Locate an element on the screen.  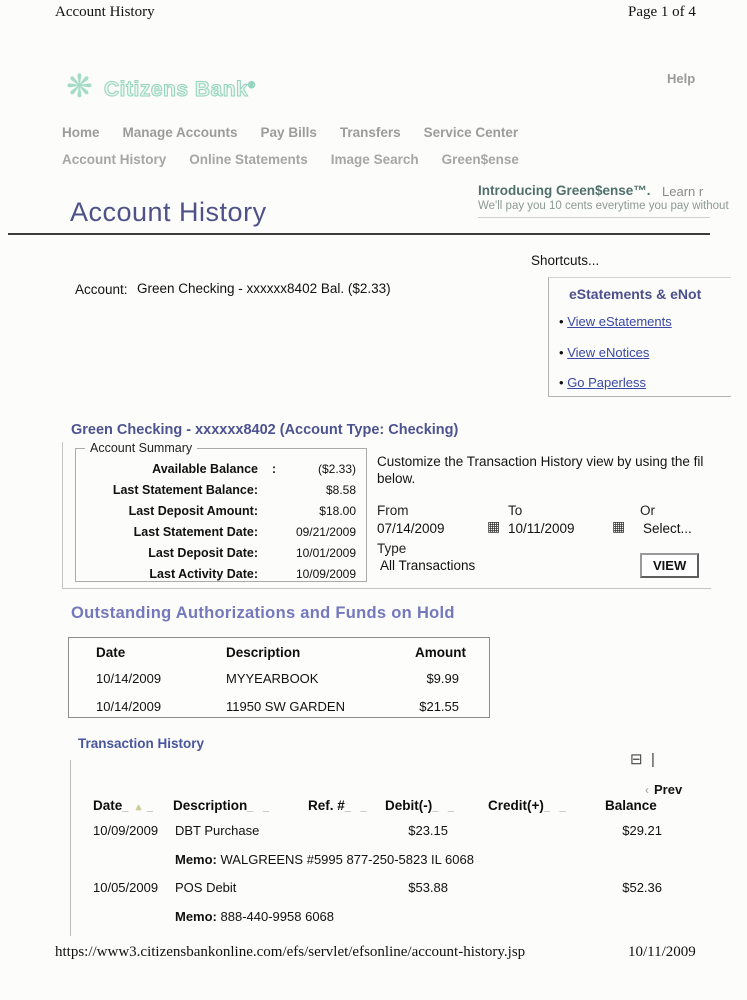
registered-mark: ® is located at coordinates (252, 85).